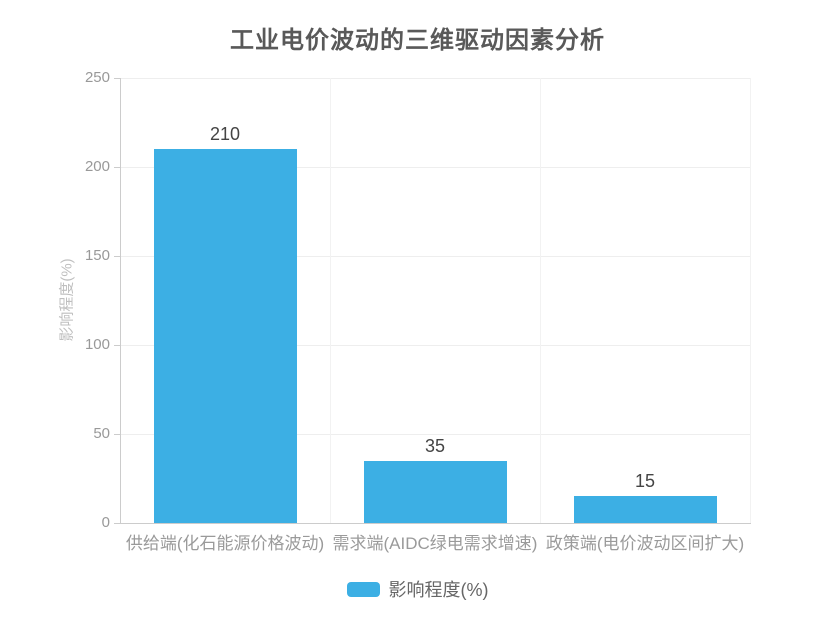  Describe the element at coordinates (67, 300) in the screenshot. I see `y-axis-title: 影响程度(%)` at that location.